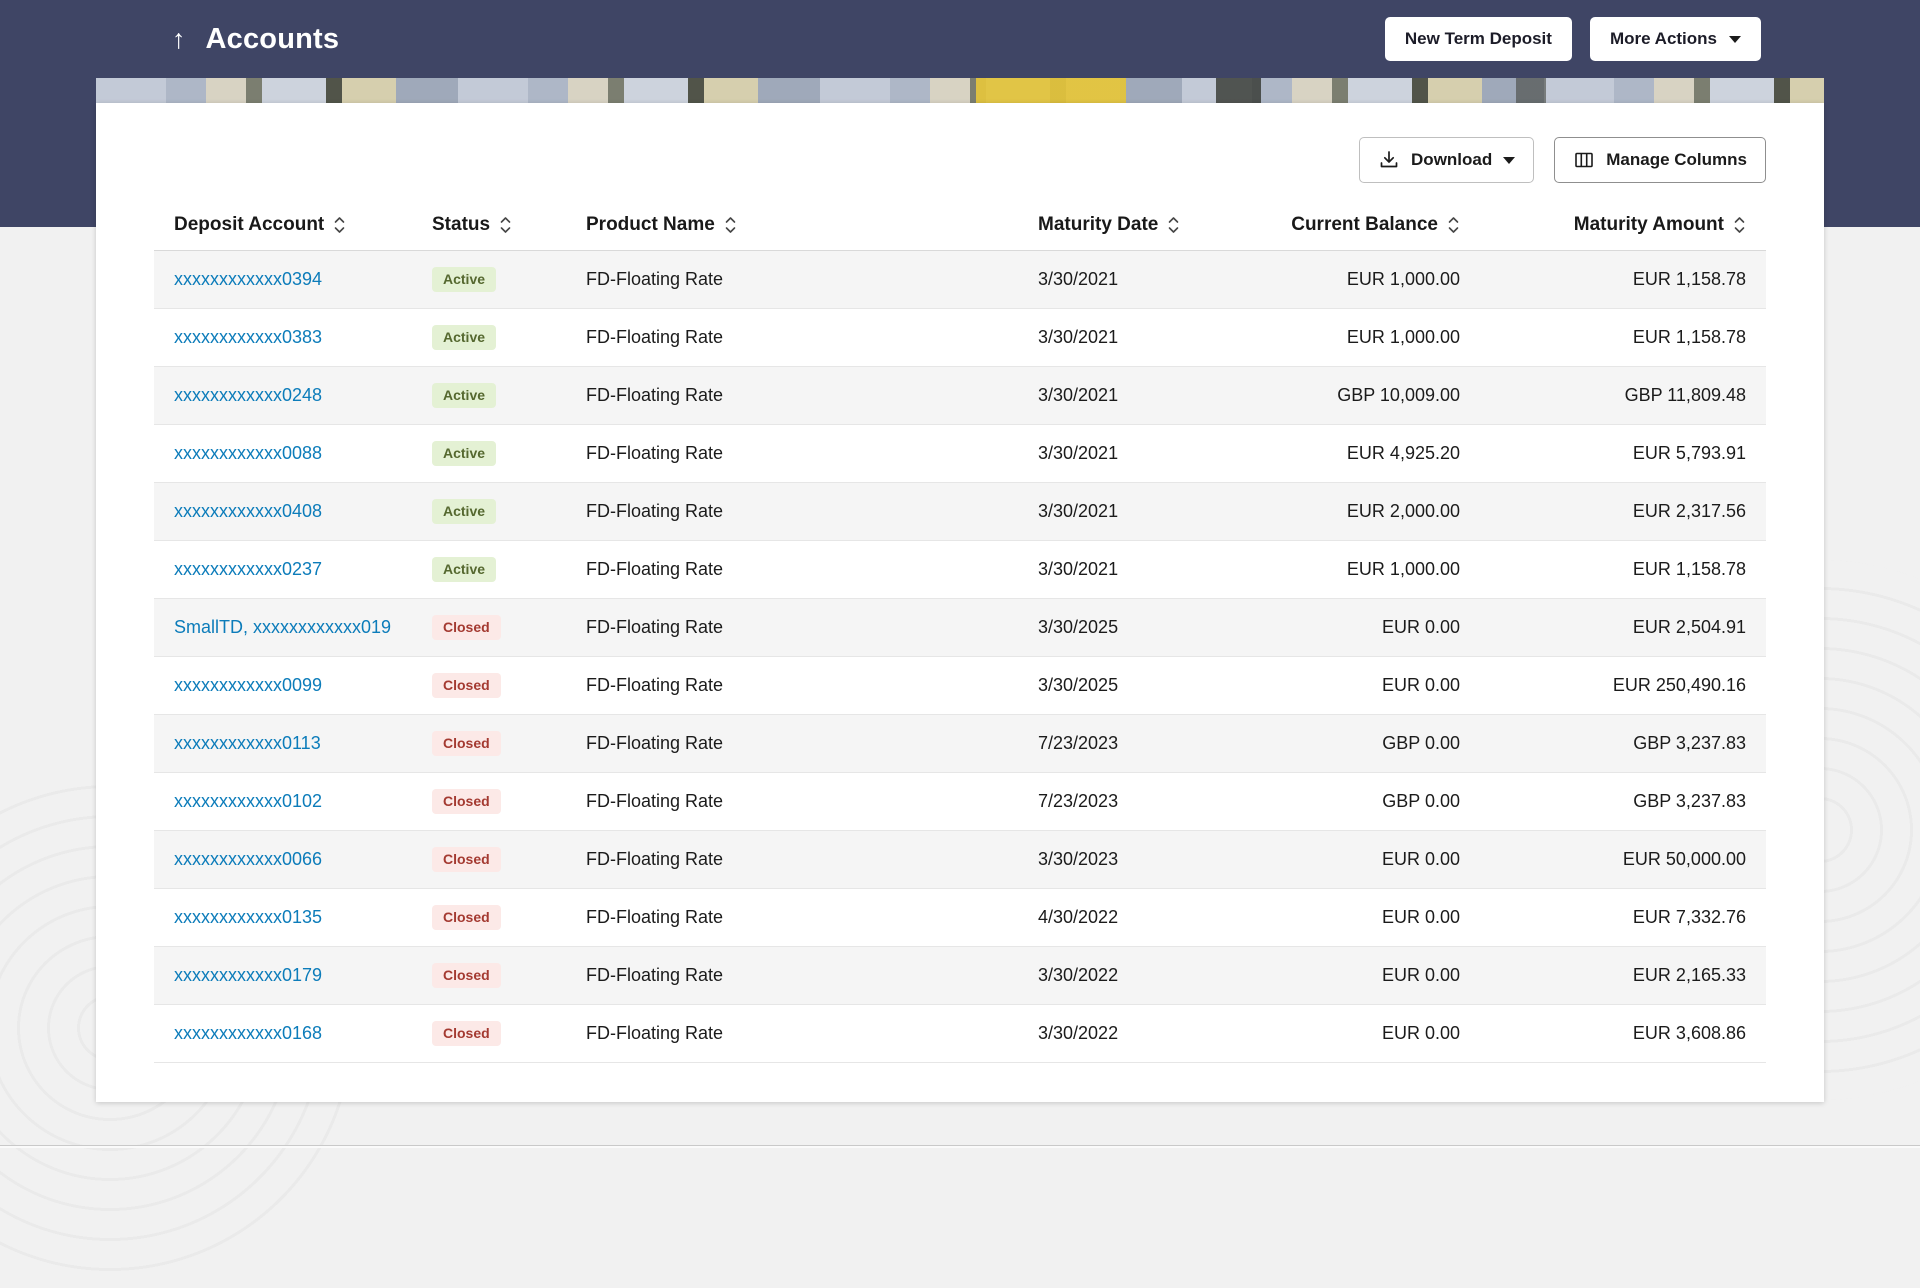  What do you see at coordinates (1648, 224) in the screenshot?
I see `column-header-label: Maturity Amount` at bounding box center [1648, 224].